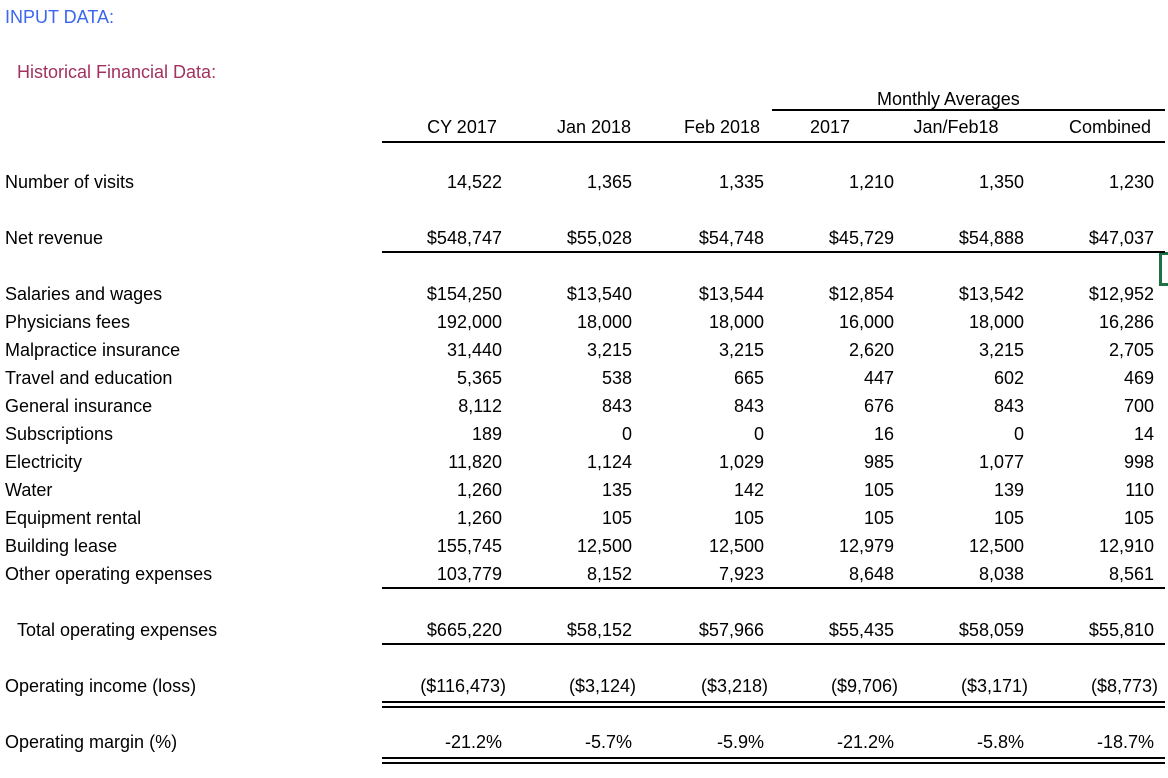 Image resolution: width=1168 pixels, height=778 pixels. Describe the element at coordinates (864, 686) in the screenshot. I see `cell: ($9,706)` at that location.